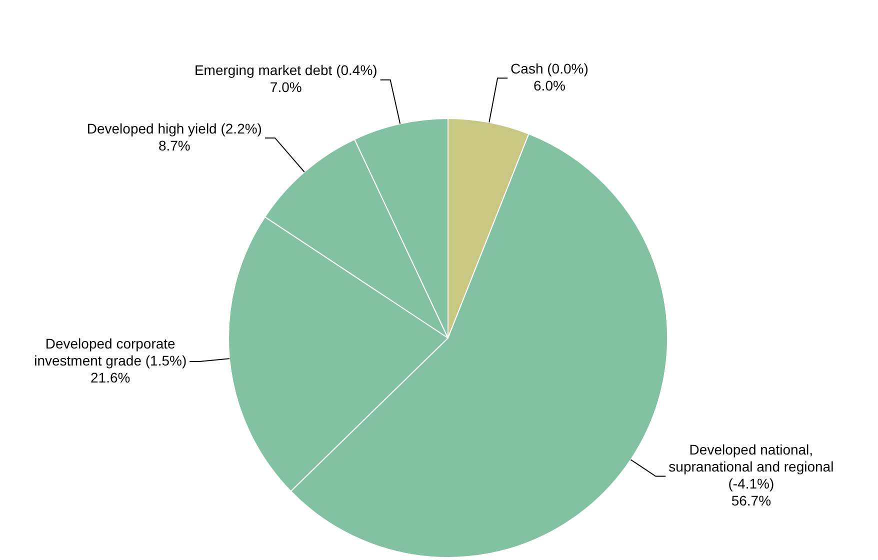 Image resolution: width=878 pixels, height=560 pixels. Describe the element at coordinates (110, 377) in the screenshot. I see `data-label: 21.6%` at that location.